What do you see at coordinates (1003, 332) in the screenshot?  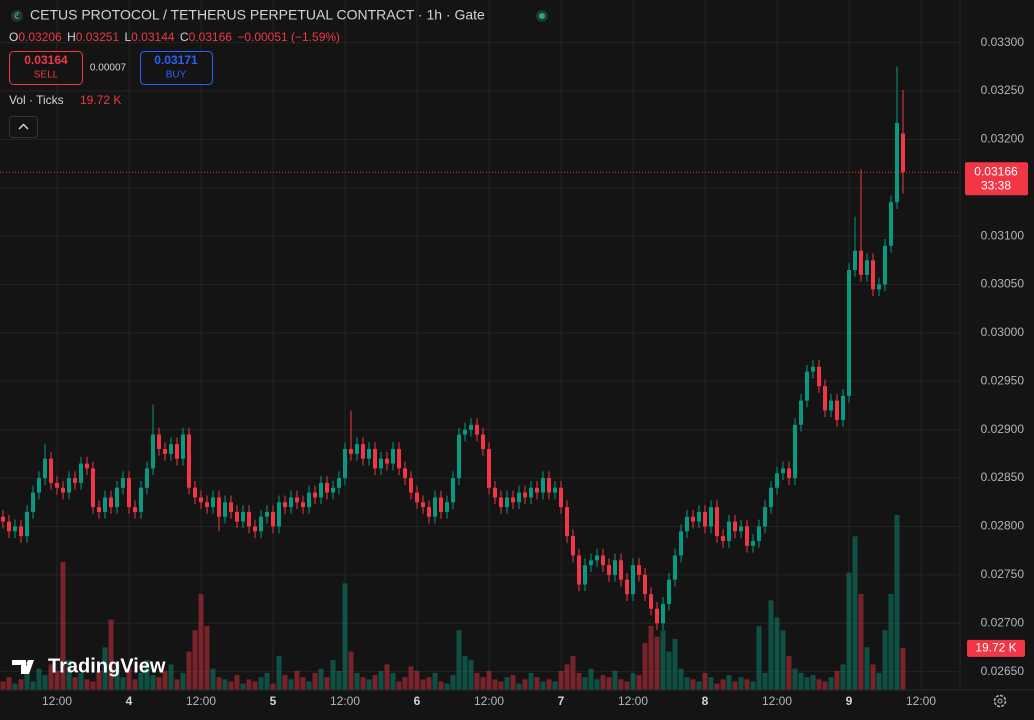 I see `y-tick-label: 0.03000` at bounding box center [1003, 332].